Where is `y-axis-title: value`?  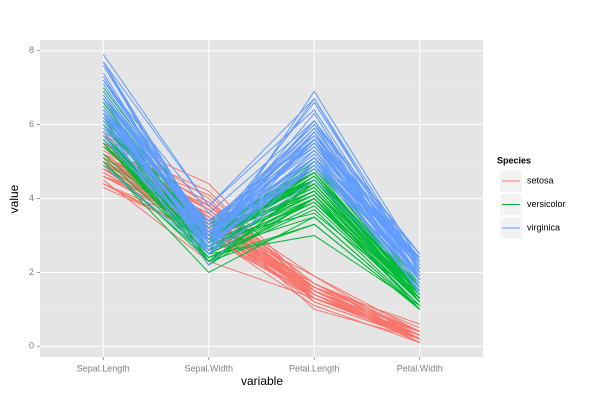 y-axis-title: value is located at coordinates (14, 198).